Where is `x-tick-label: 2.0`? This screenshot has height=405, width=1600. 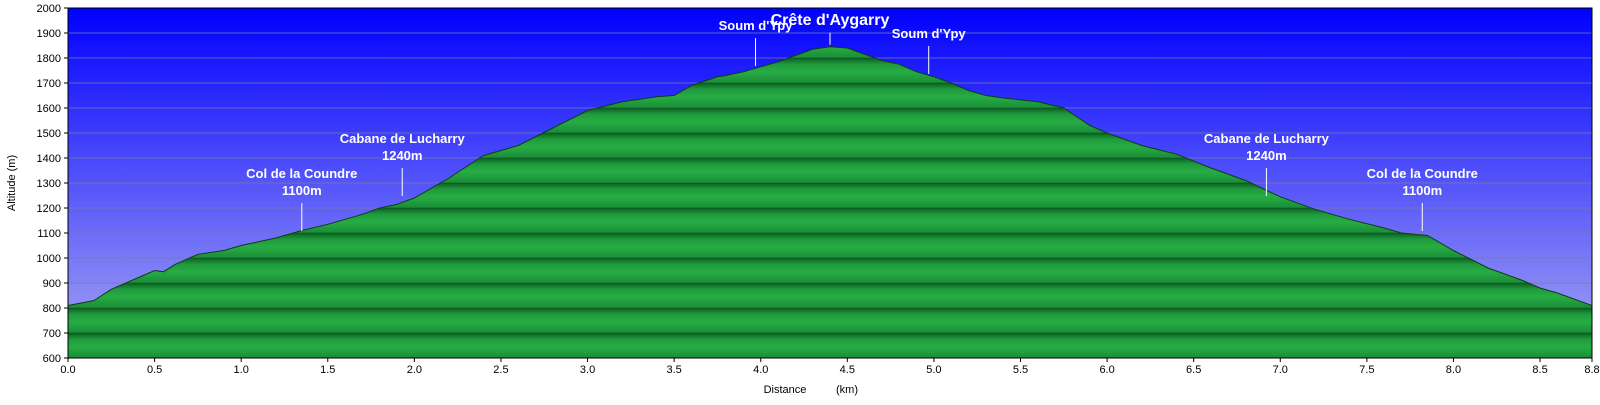
x-tick-label: 2.0 is located at coordinates (414, 370).